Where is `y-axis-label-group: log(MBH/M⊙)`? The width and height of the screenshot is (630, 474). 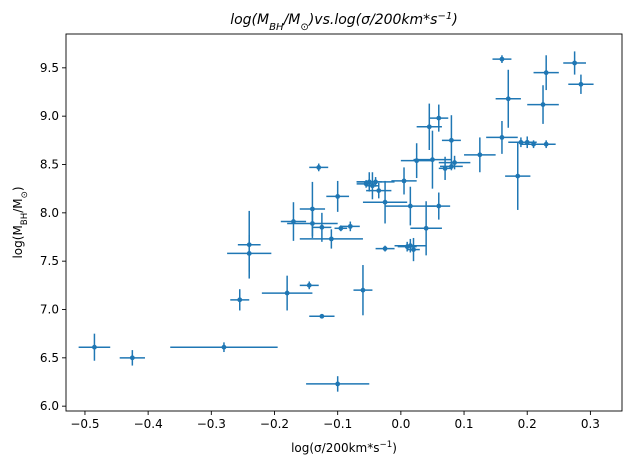 y-axis-label-group: log(MBH/M⊙) is located at coordinates (20, 222).